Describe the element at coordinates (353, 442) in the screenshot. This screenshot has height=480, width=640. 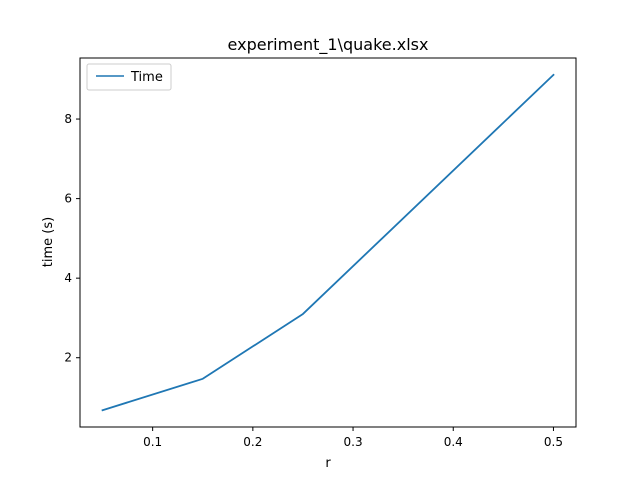
I see `x-tick-label: 0.3` at that location.